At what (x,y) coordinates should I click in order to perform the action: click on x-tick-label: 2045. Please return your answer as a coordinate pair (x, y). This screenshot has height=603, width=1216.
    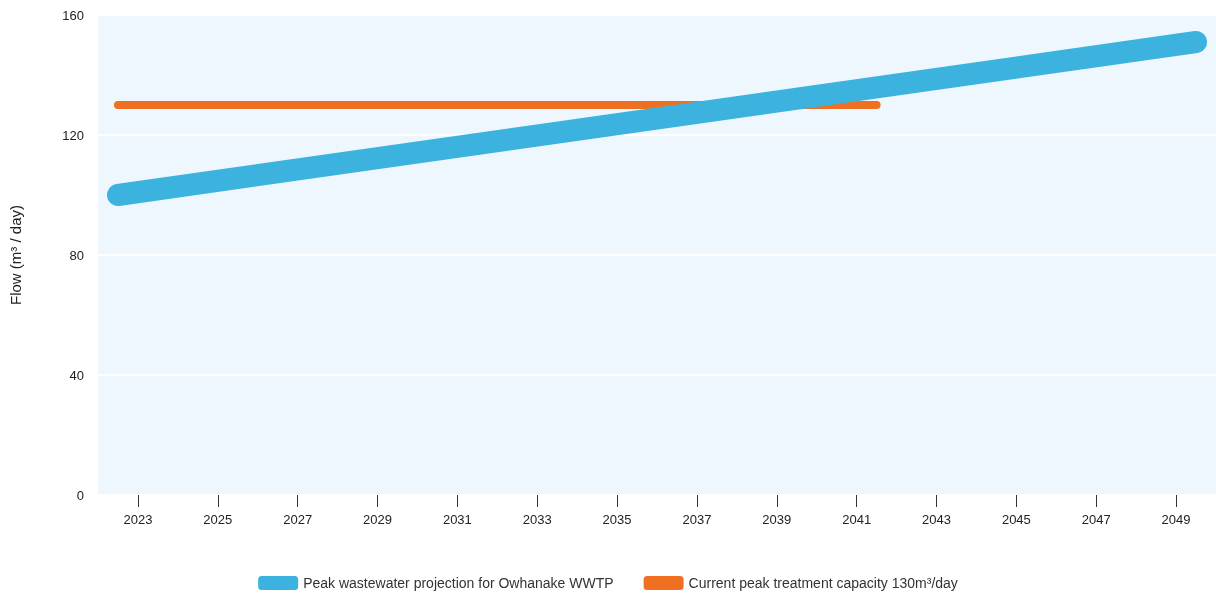
    Looking at the image, I should click on (1016, 519).